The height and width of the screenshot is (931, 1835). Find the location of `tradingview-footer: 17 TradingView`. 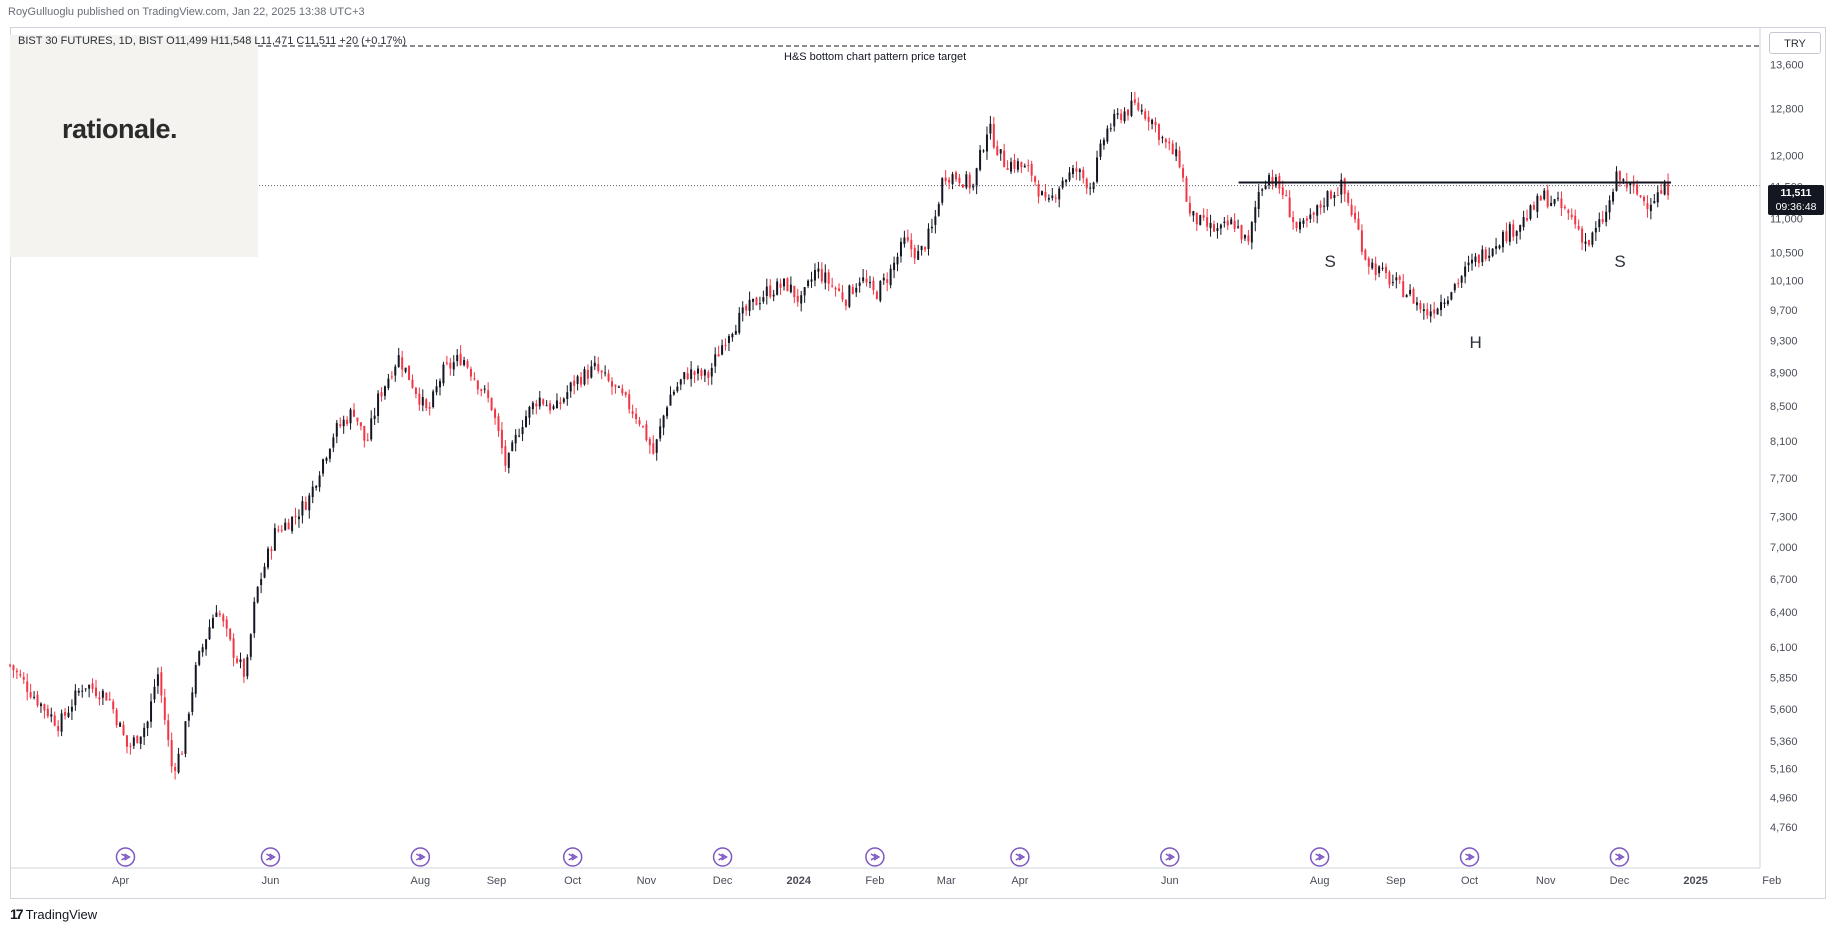

tradingview-footer: 17 TradingView is located at coordinates (53, 914).